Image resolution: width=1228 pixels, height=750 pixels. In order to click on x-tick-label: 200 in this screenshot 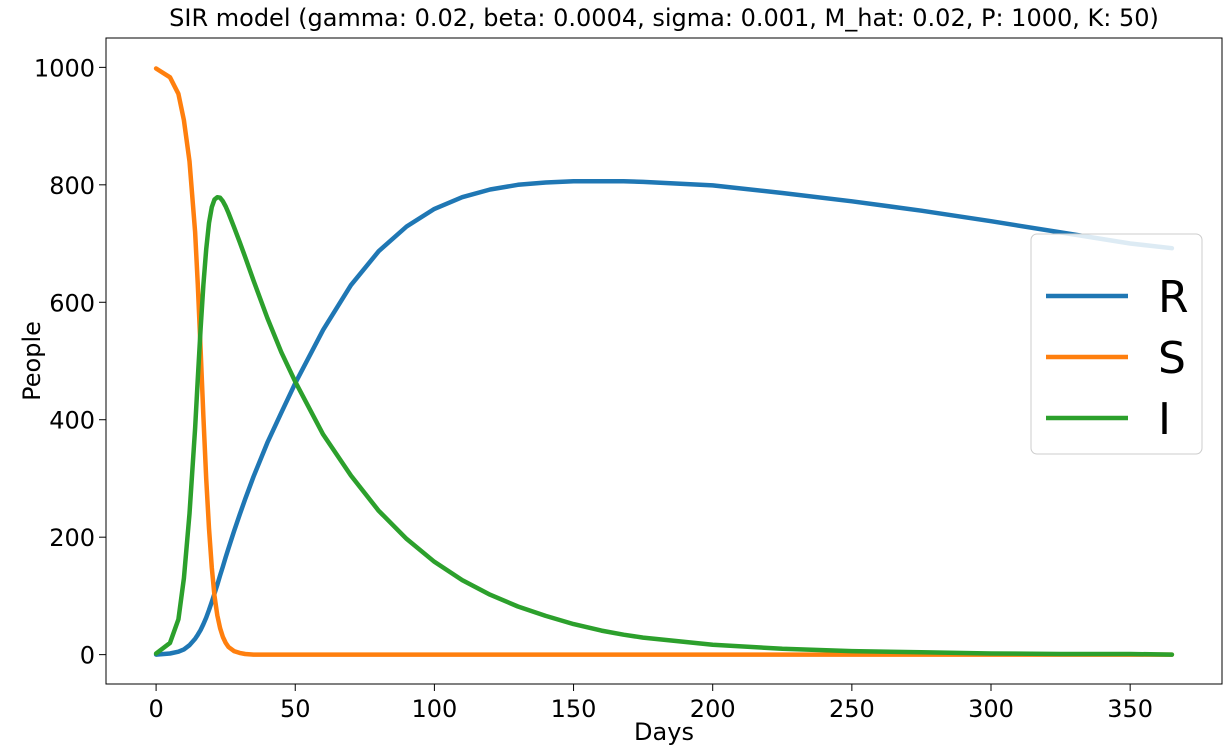, I will do `click(713, 709)`.